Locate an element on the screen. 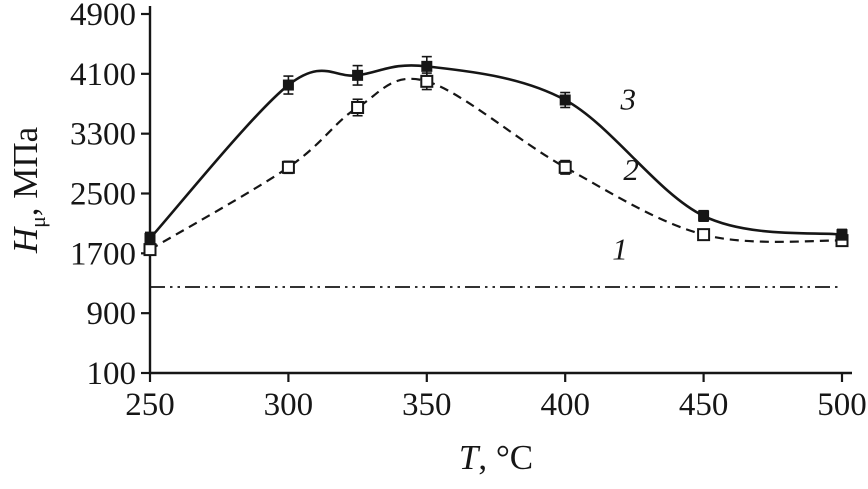 Image resolution: width=868 pixels, height=489 pixels. x-axis-label: T, °C is located at coordinates (496, 458).